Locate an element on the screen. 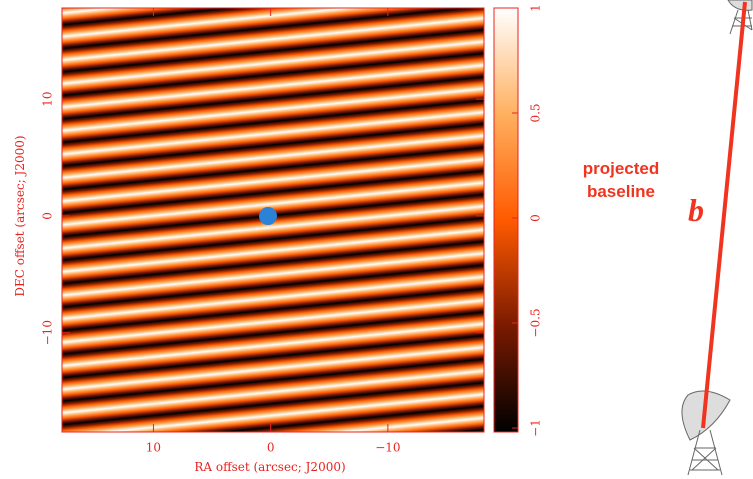 The image size is (753, 479). annotation: projected is located at coordinates (621, 168).